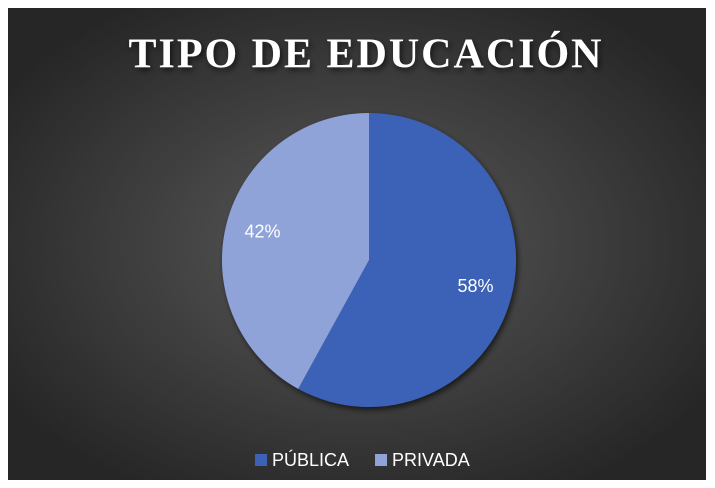 Image resolution: width=715 pixels, height=488 pixels. Describe the element at coordinates (365, 54) in the screenshot. I see `chart-title: TIPO DE EDUCACIÓN` at that location.